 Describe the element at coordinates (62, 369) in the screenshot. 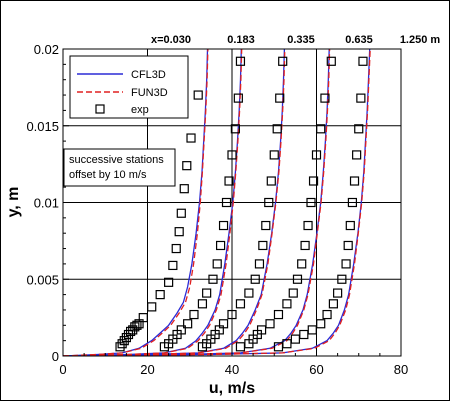

I see `x-tick-label: 0` at that location.